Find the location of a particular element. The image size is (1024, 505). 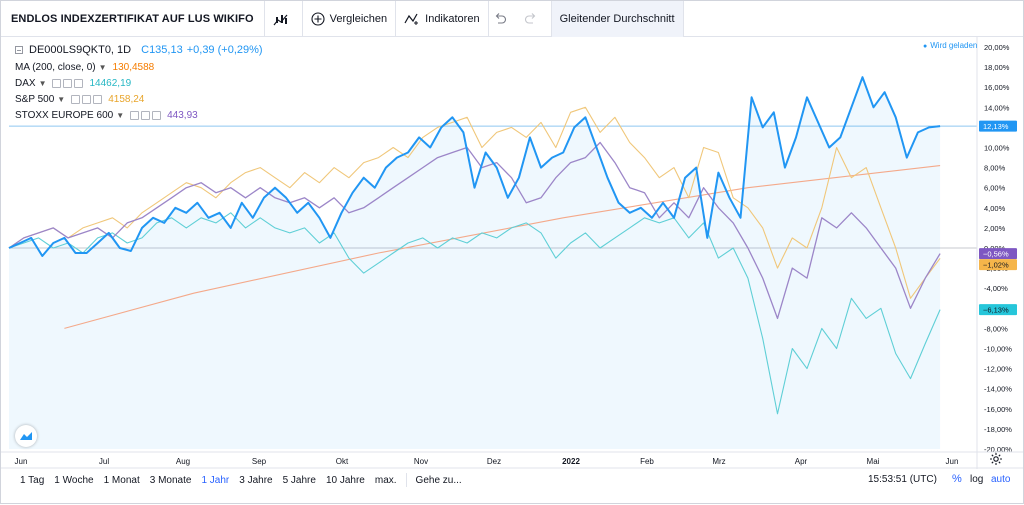

y-tick-label: -14,00% is located at coordinates (998, 389).